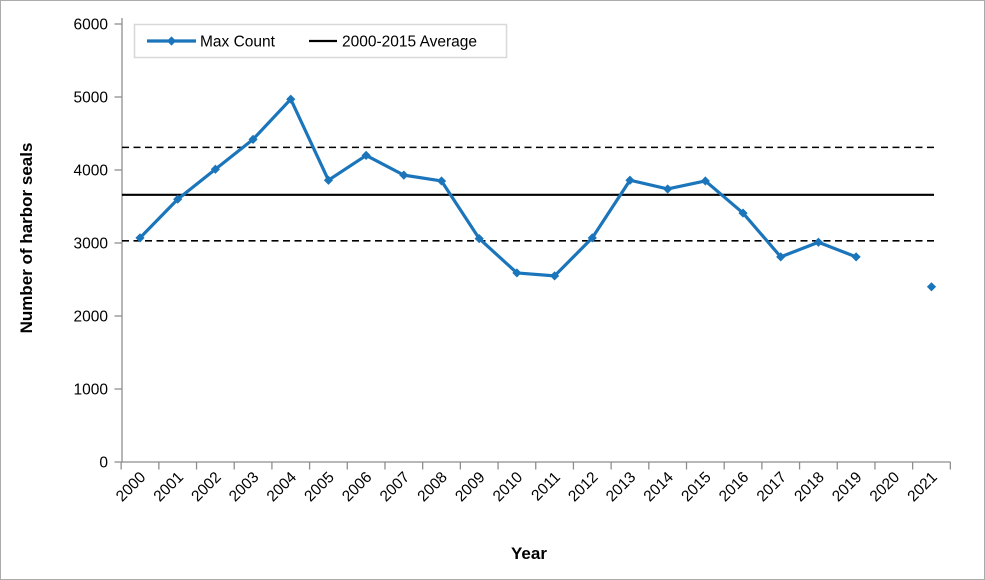 The width and height of the screenshot is (985, 580). Describe the element at coordinates (470, 487) in the screenshot. I see `x-tick-label: 2009` at that location.